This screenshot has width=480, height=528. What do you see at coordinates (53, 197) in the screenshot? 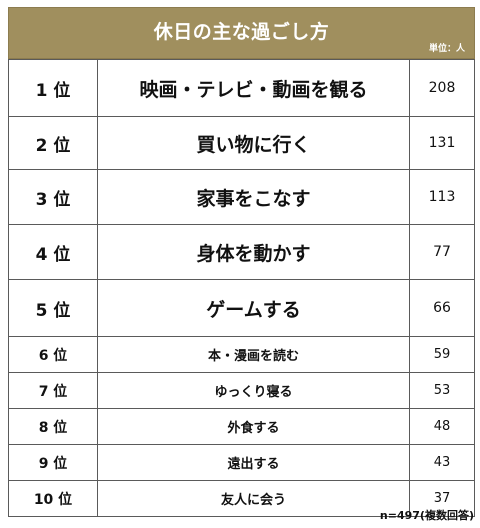
I see `rank-cell: 3 位` at bounding box center [53, 197].